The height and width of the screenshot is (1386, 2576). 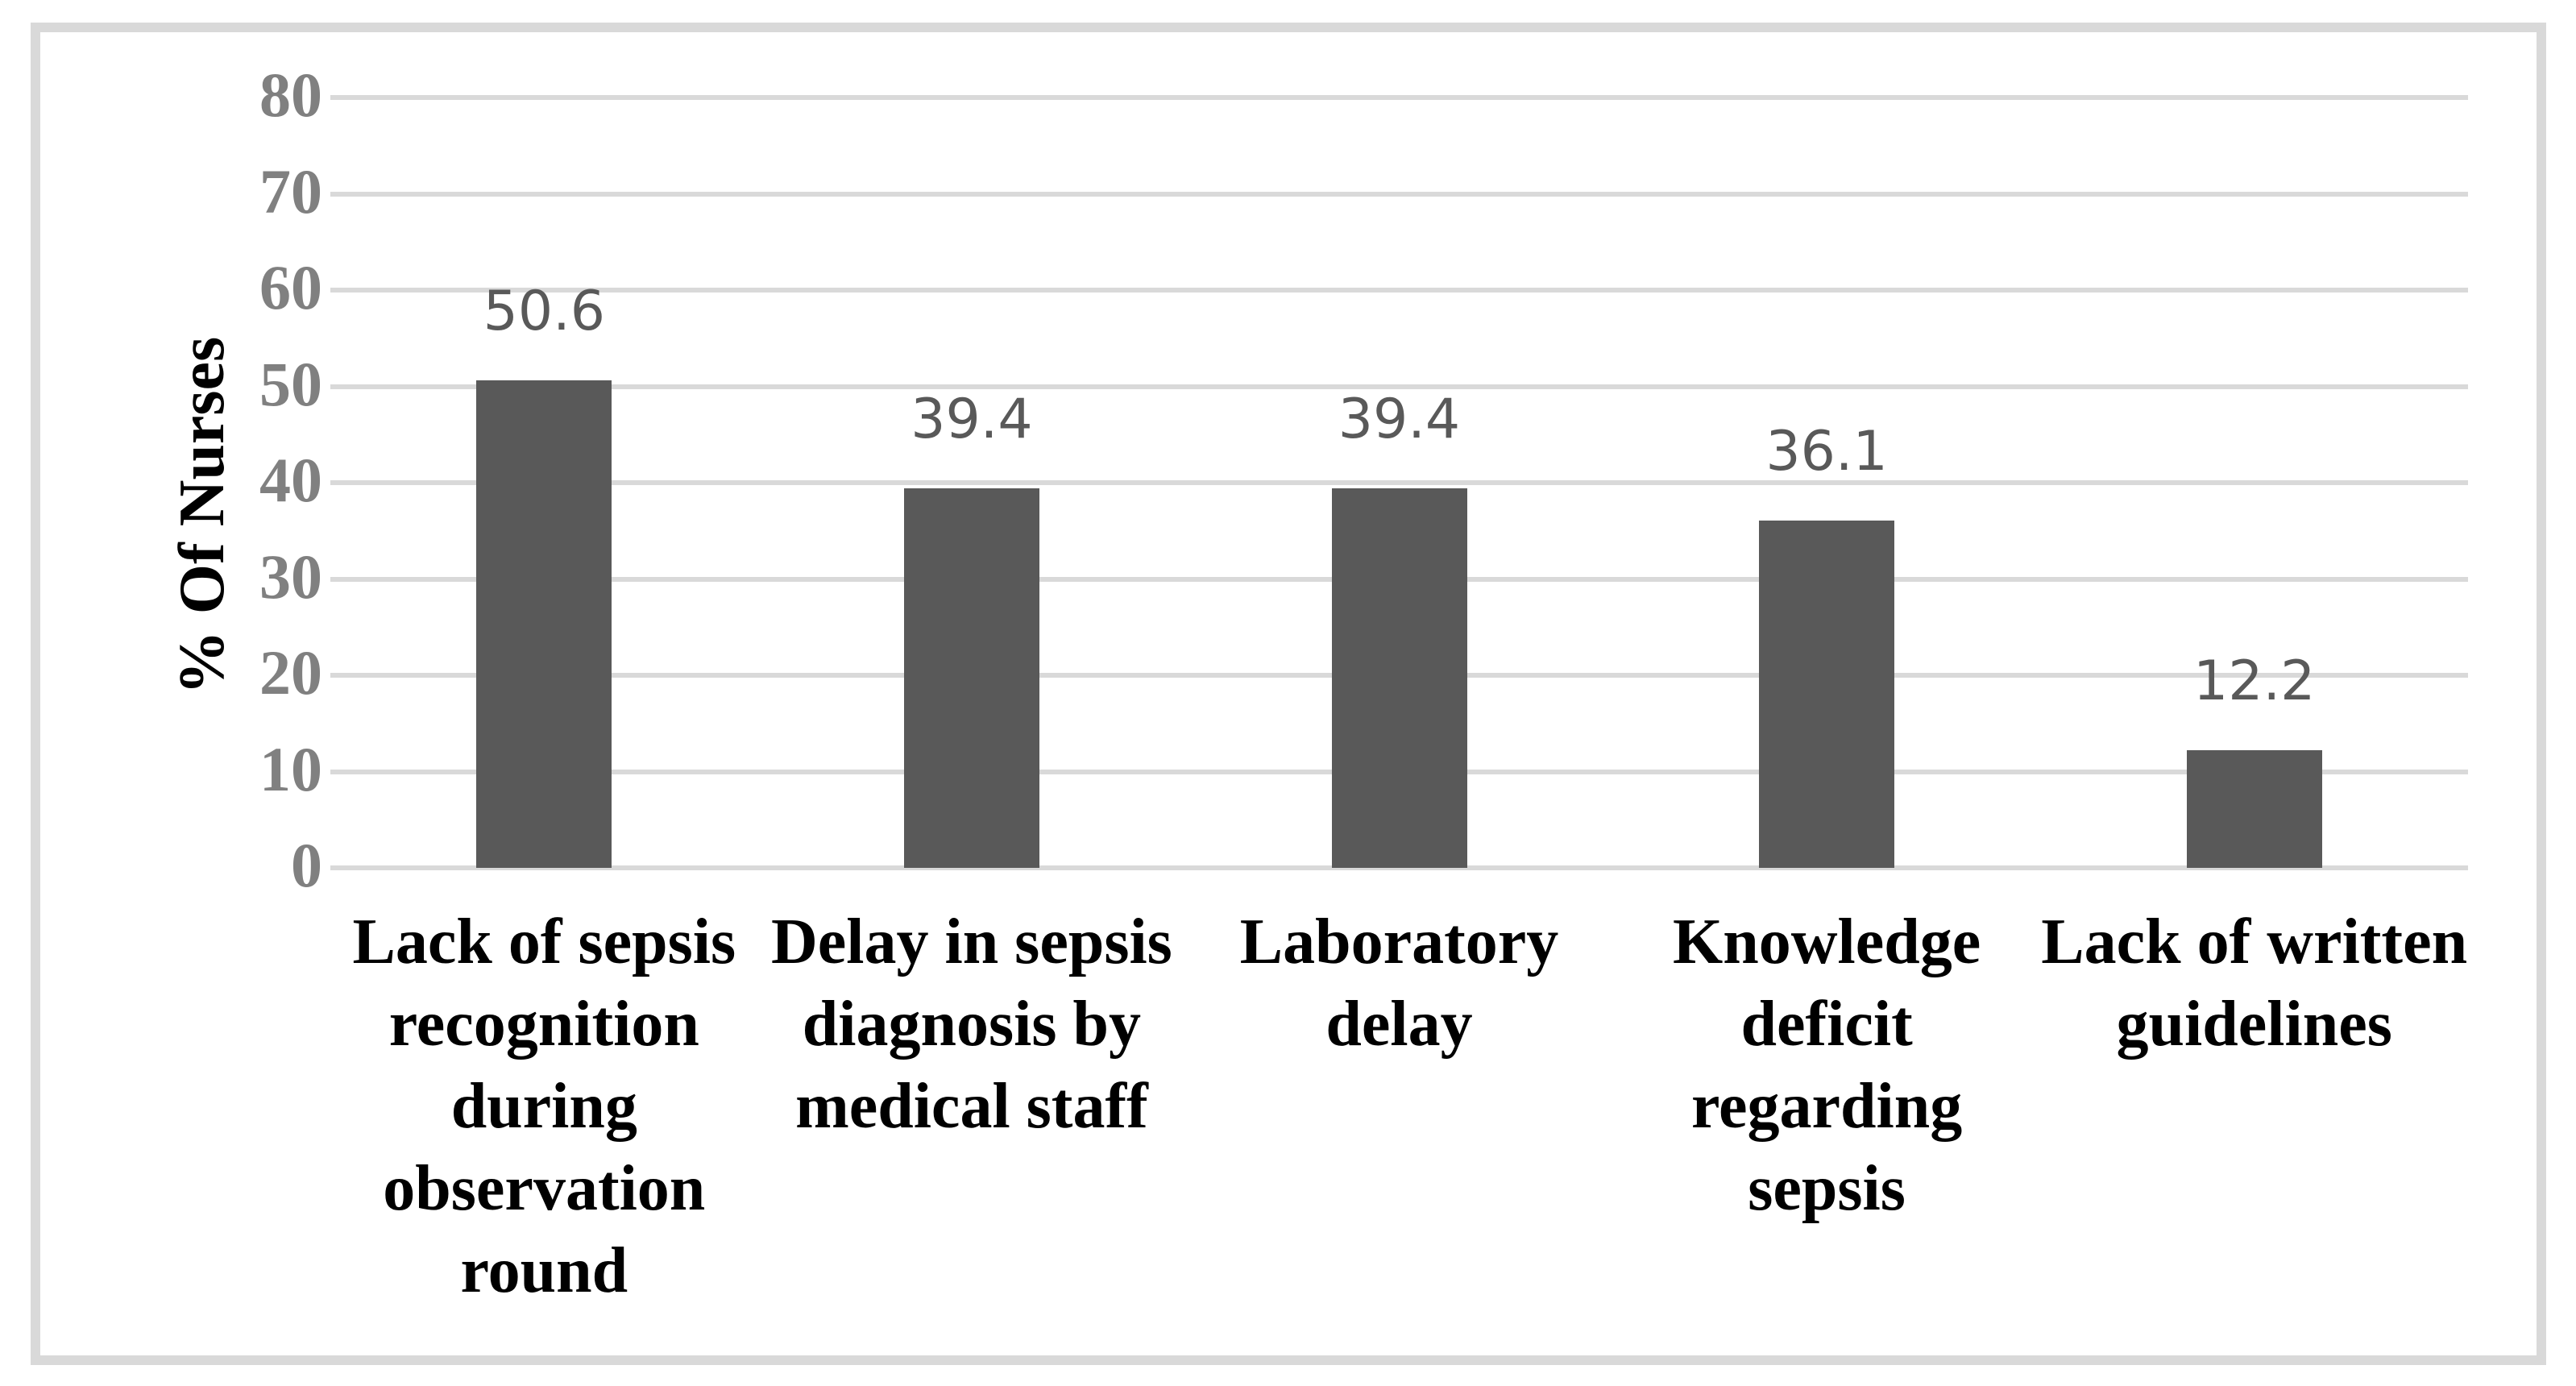 I want to click on category-label-line: during, so click(x=543, y=1106).